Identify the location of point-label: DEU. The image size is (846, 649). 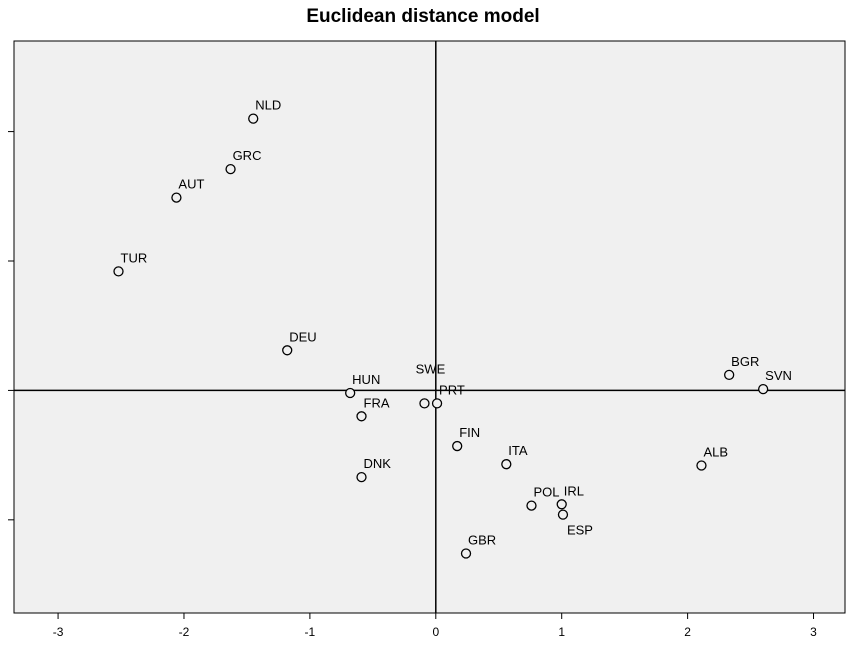
(302, 336).